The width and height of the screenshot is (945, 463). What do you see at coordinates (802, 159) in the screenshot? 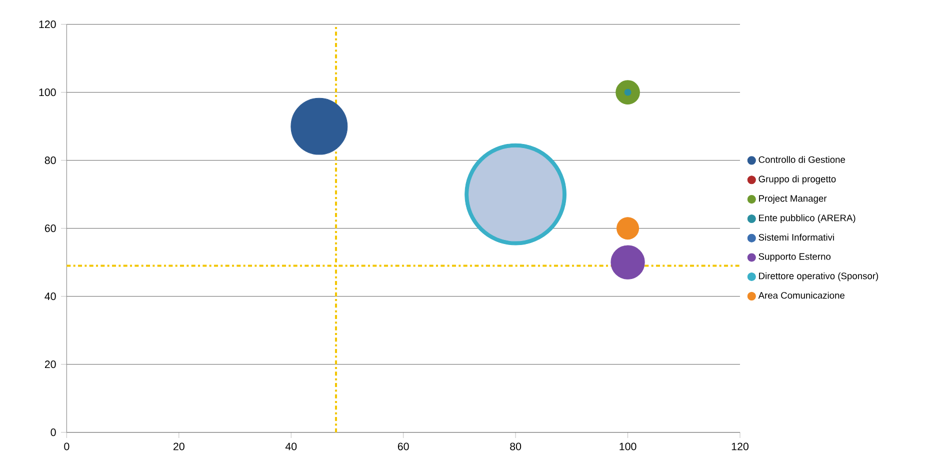
I see `legend-label: Controllo di Gestione` at bounding box center [802, 159].